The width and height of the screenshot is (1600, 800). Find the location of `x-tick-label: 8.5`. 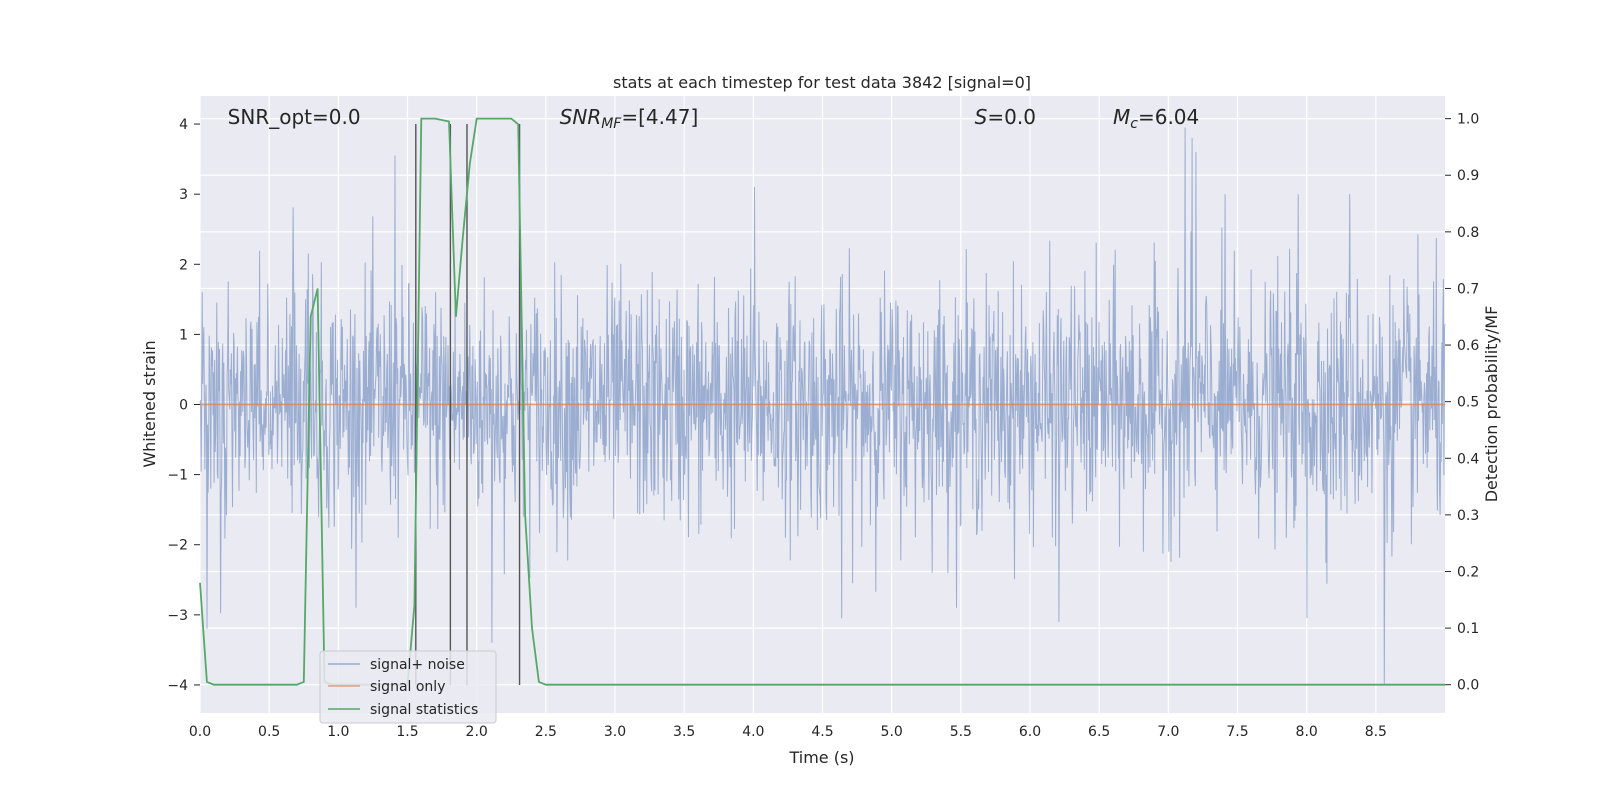

x-tick-label: 8.5 is located at coordinates (1376, 732).